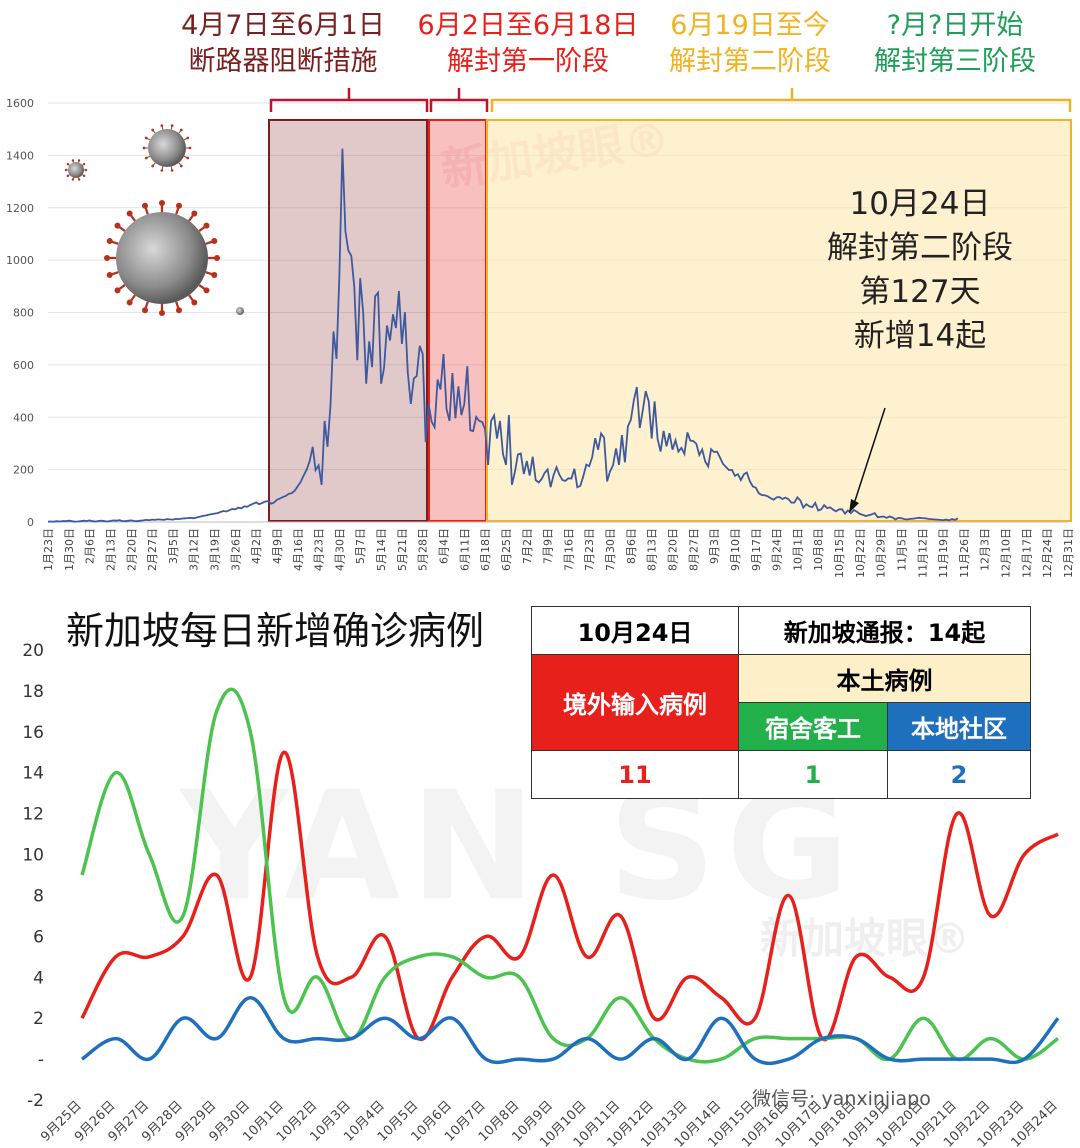  Describe the element at coordinates (635, 774) in the screenshot. I see `table-imported-value: 11` at that location.